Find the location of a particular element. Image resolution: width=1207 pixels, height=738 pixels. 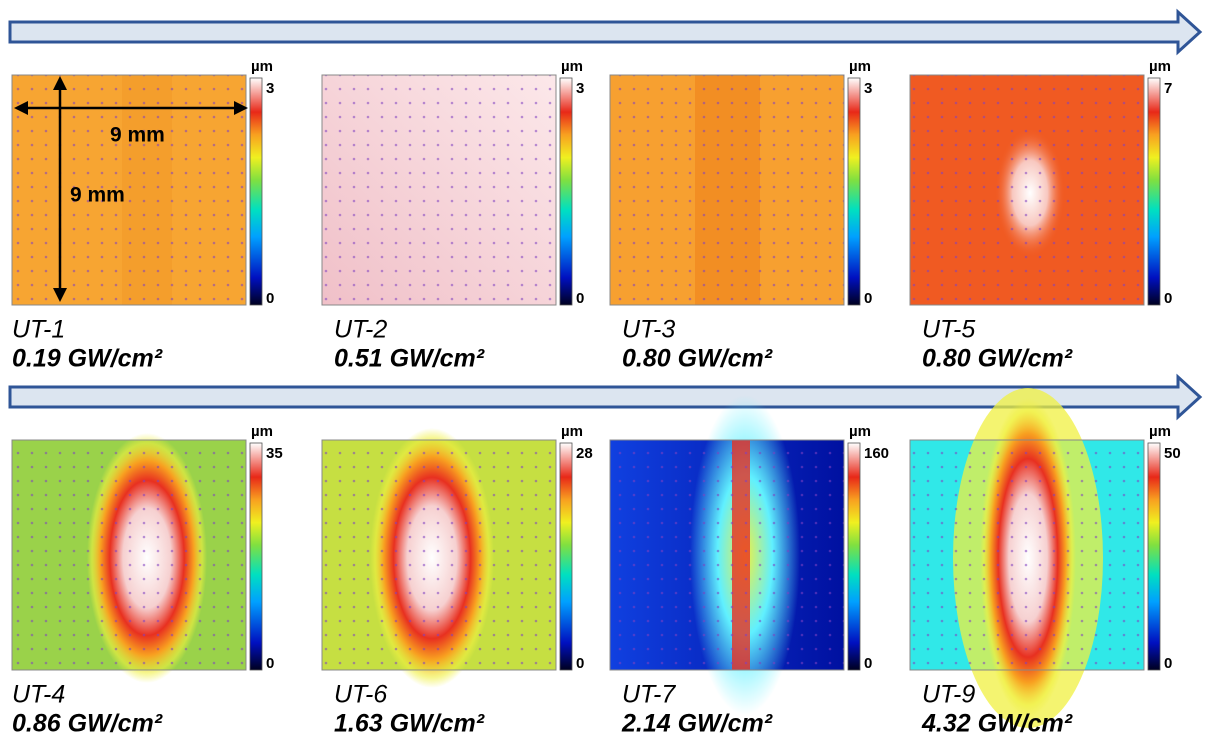

fluence: 0.51 GW/cm² is located at coordinates (409, 359).